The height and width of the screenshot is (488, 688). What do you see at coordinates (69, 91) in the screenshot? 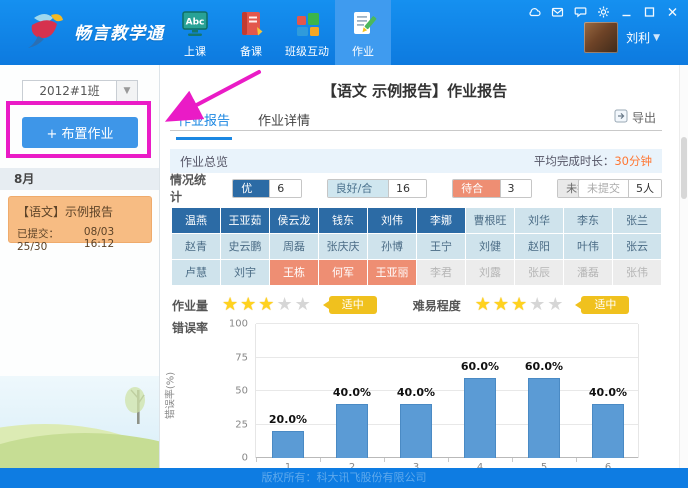
I see `class-selector-value: 2012#1班` at bounding box center [69, 91].